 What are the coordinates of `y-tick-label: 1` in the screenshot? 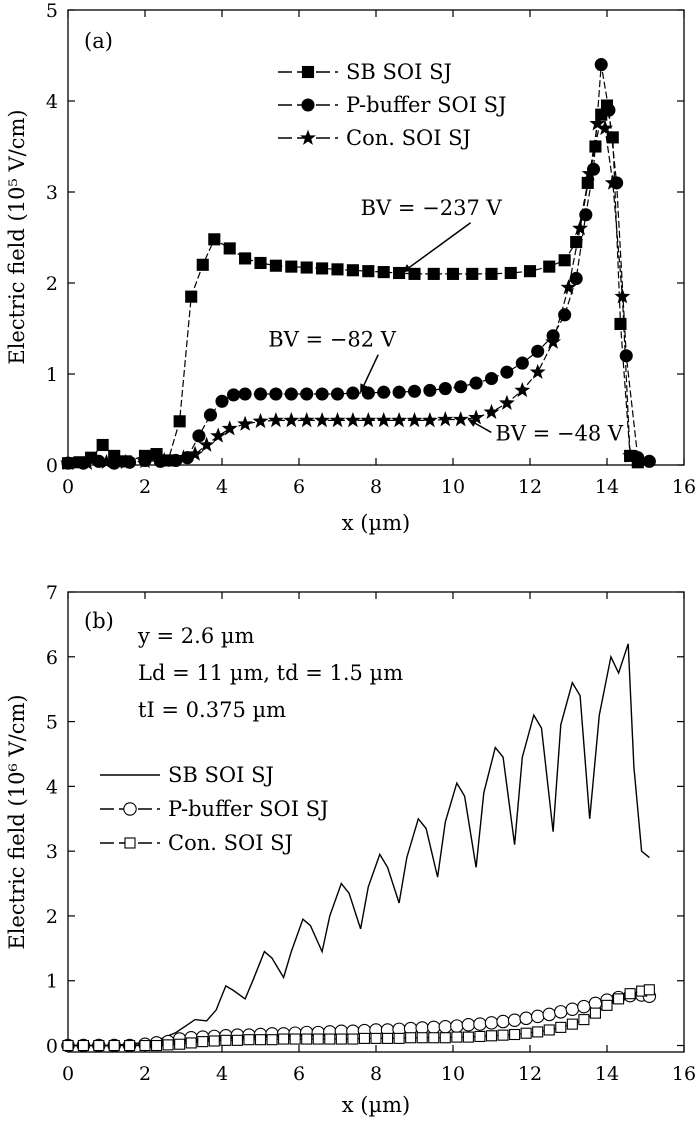 It's located at (52, 375).